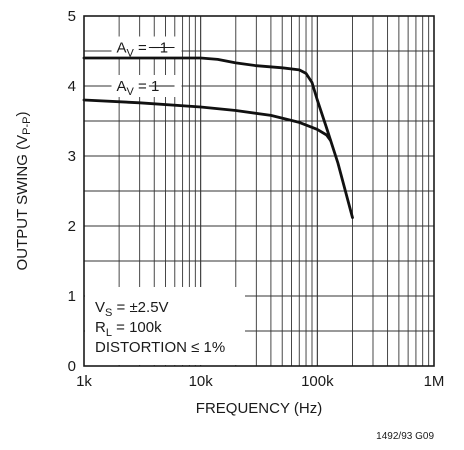 The image size is (464, 450). Describe the element at coordinates (146, 69) in the screenshot. I see `series-labels: AV = −1AV = 1` at that location.